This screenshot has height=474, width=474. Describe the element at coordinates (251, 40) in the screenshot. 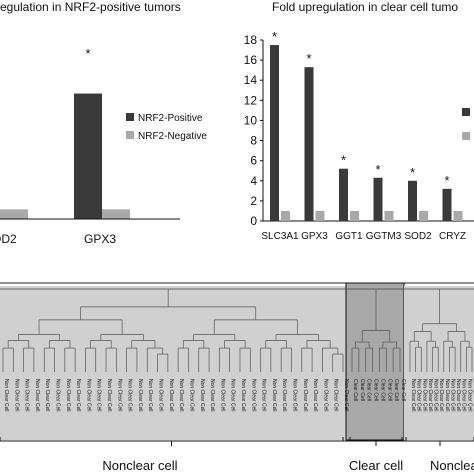

I see `panel2-y-tick-label: 18` at that location.